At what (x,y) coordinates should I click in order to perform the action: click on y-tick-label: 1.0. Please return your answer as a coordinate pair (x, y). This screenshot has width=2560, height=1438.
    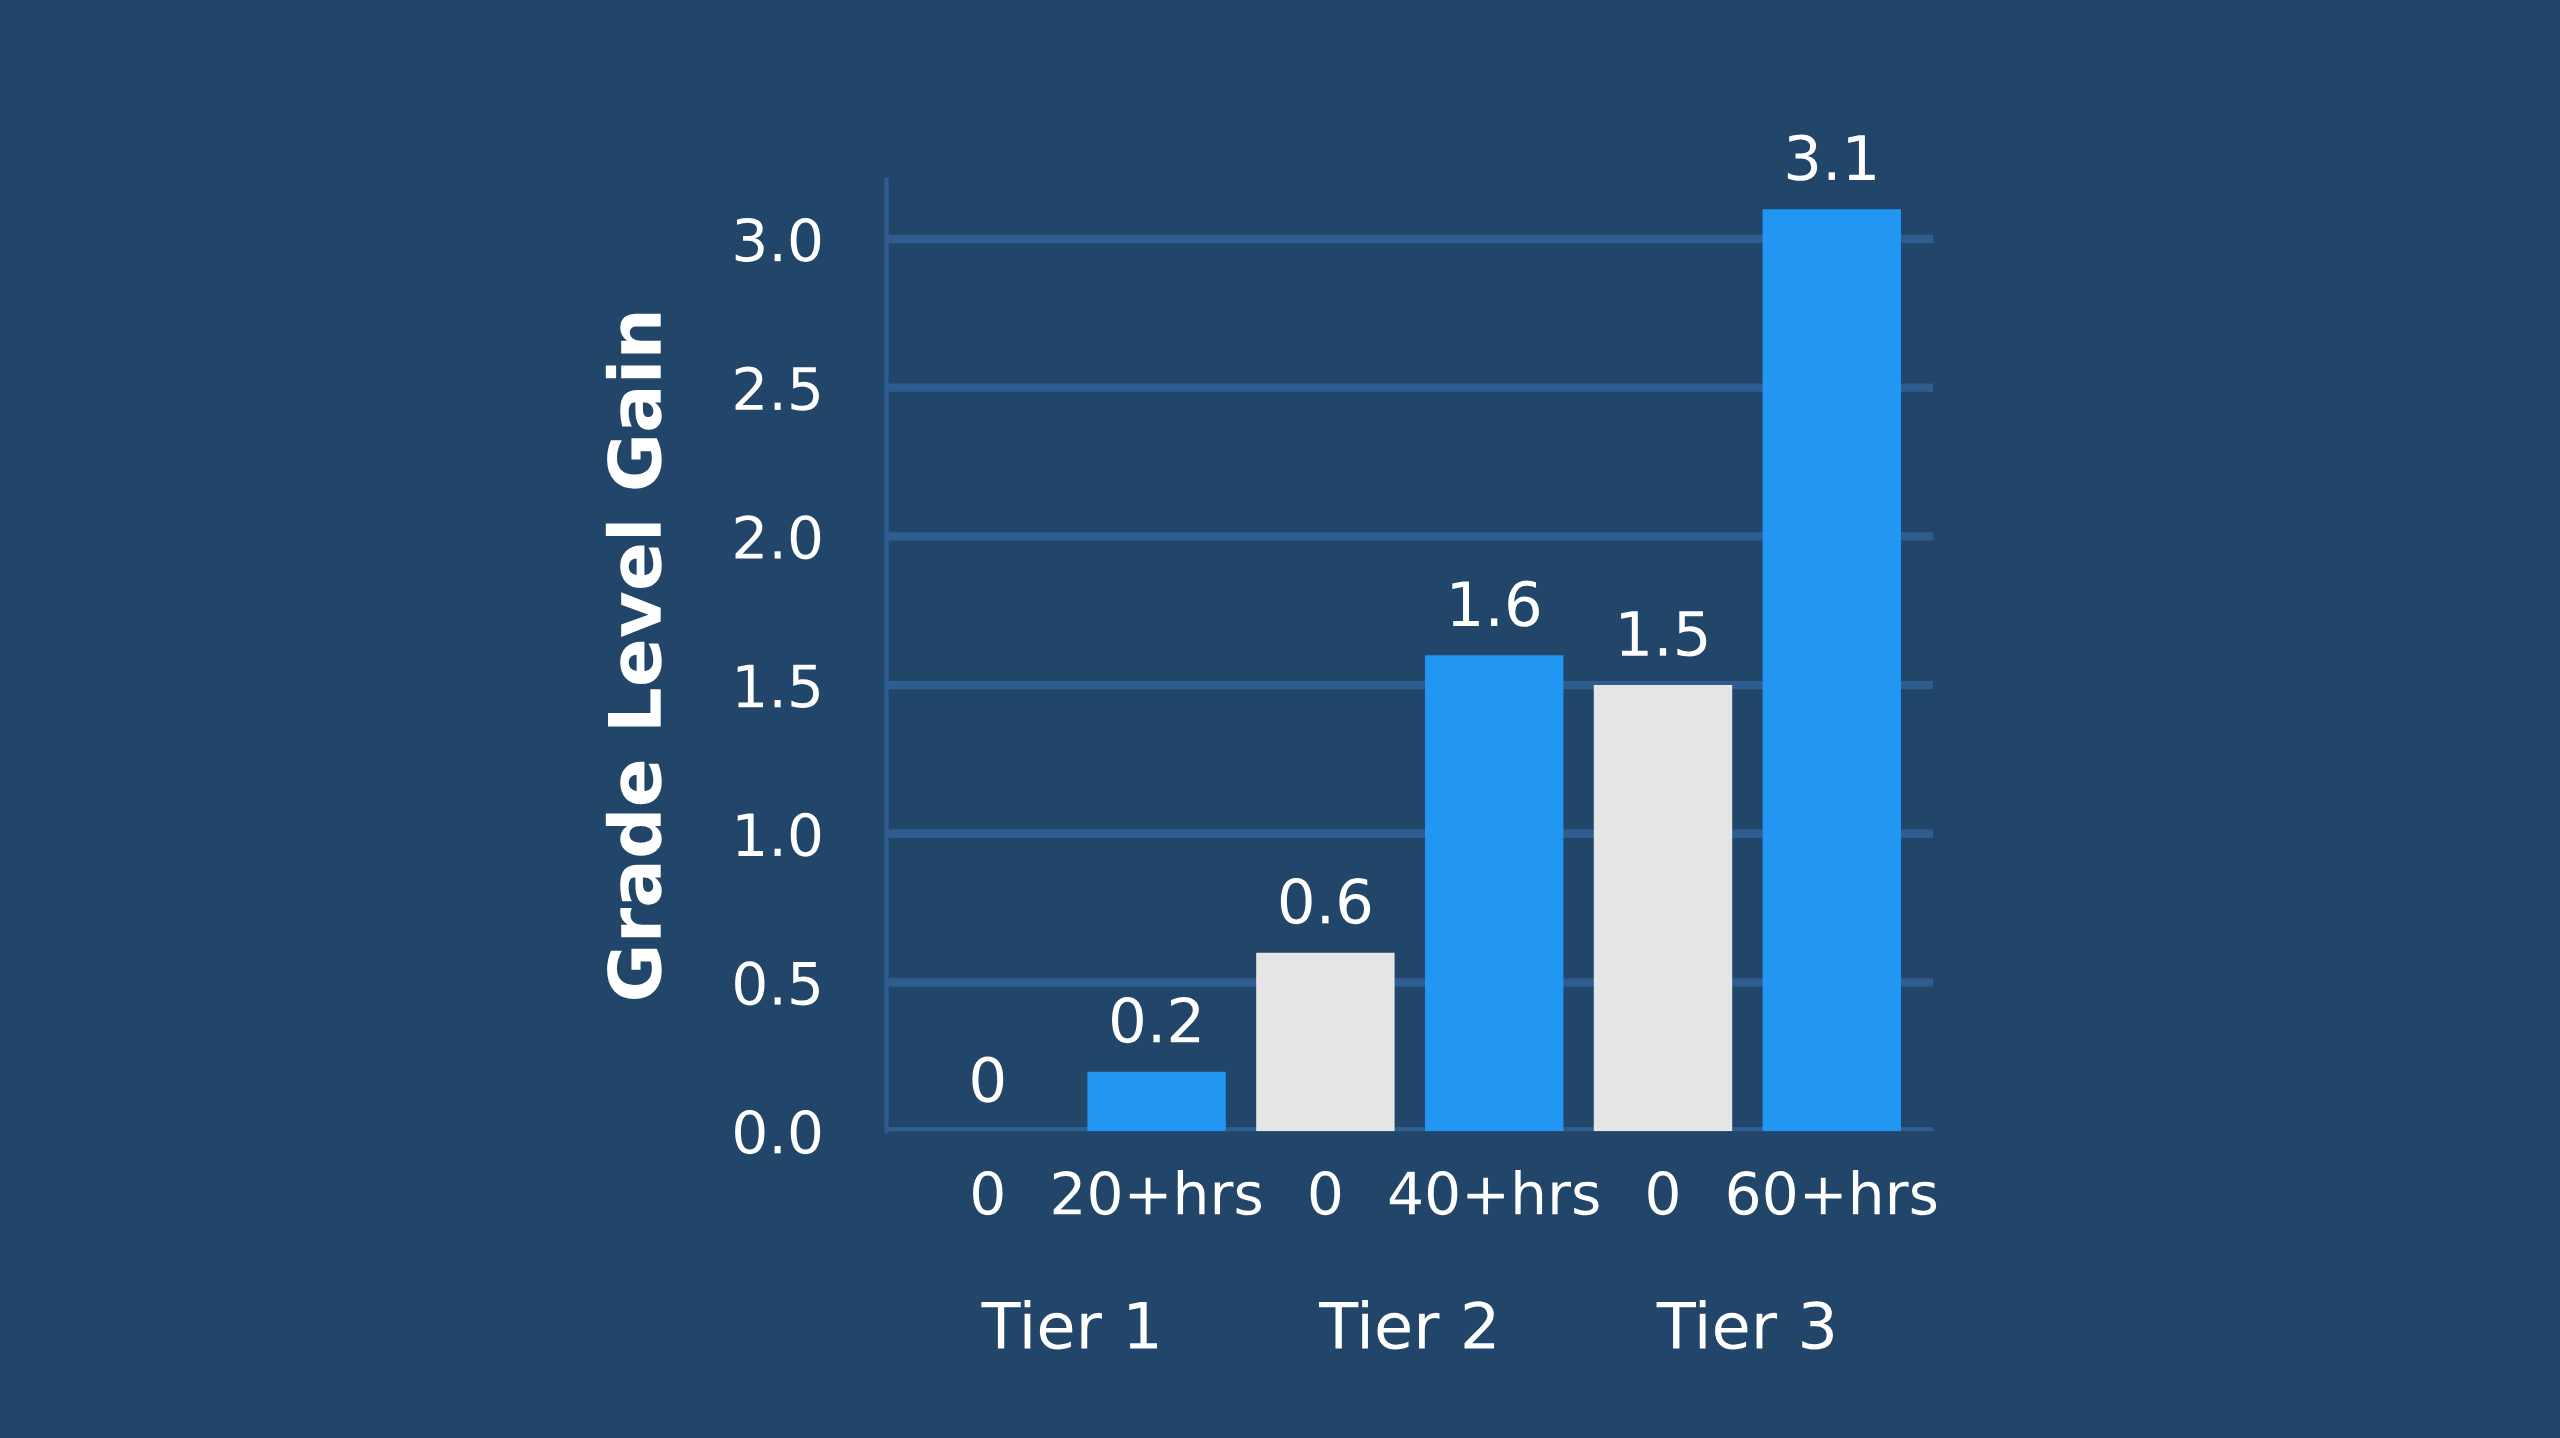
    Looking at the image, I should click on (779, 834).